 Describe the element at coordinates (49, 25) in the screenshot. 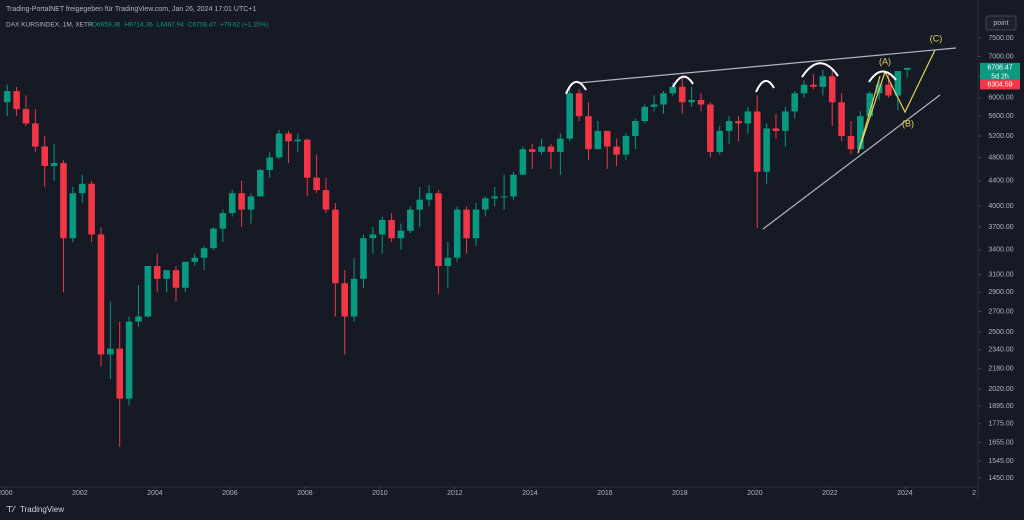

I see `symbol: DAX KURSINDEX, 1M, XETR` at that location.